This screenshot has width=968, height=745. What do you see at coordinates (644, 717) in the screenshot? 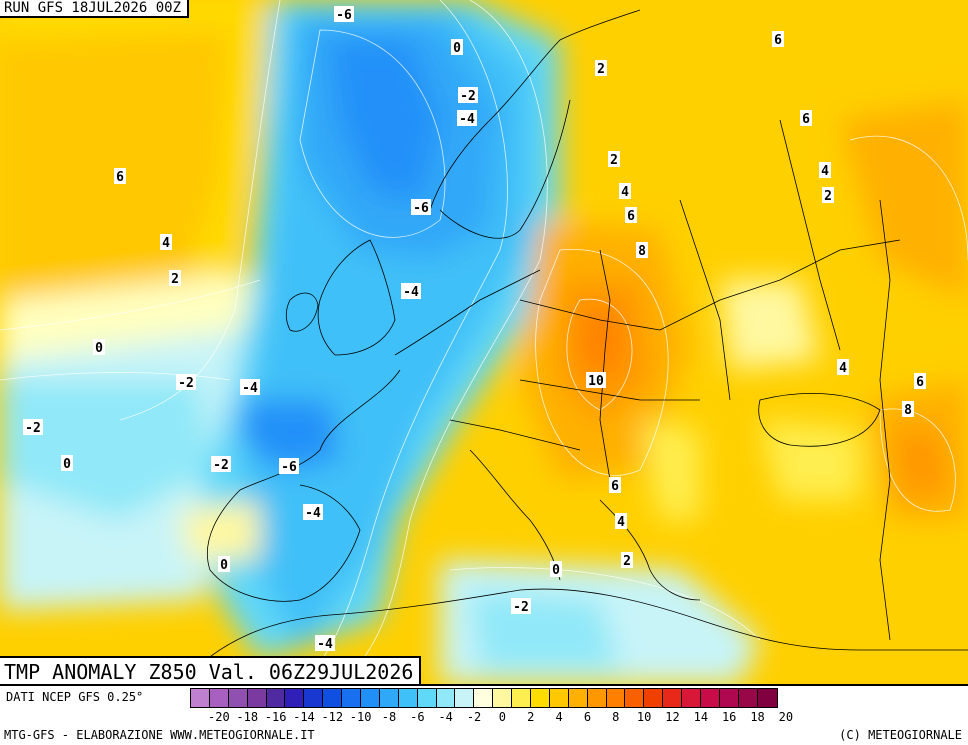
I see `legend-tick-label: 10` at bounding box center [644, 717].